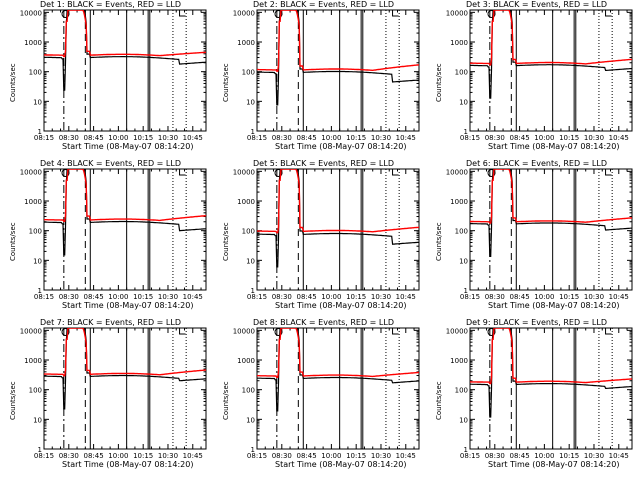 This screenshot has width=640, height=480. What do you see at coordinates (323, 322) in the screenshot?
I see `chart-title: Det 8: BLACK = Events, RED = LLD` at bounding box center [323, 322].